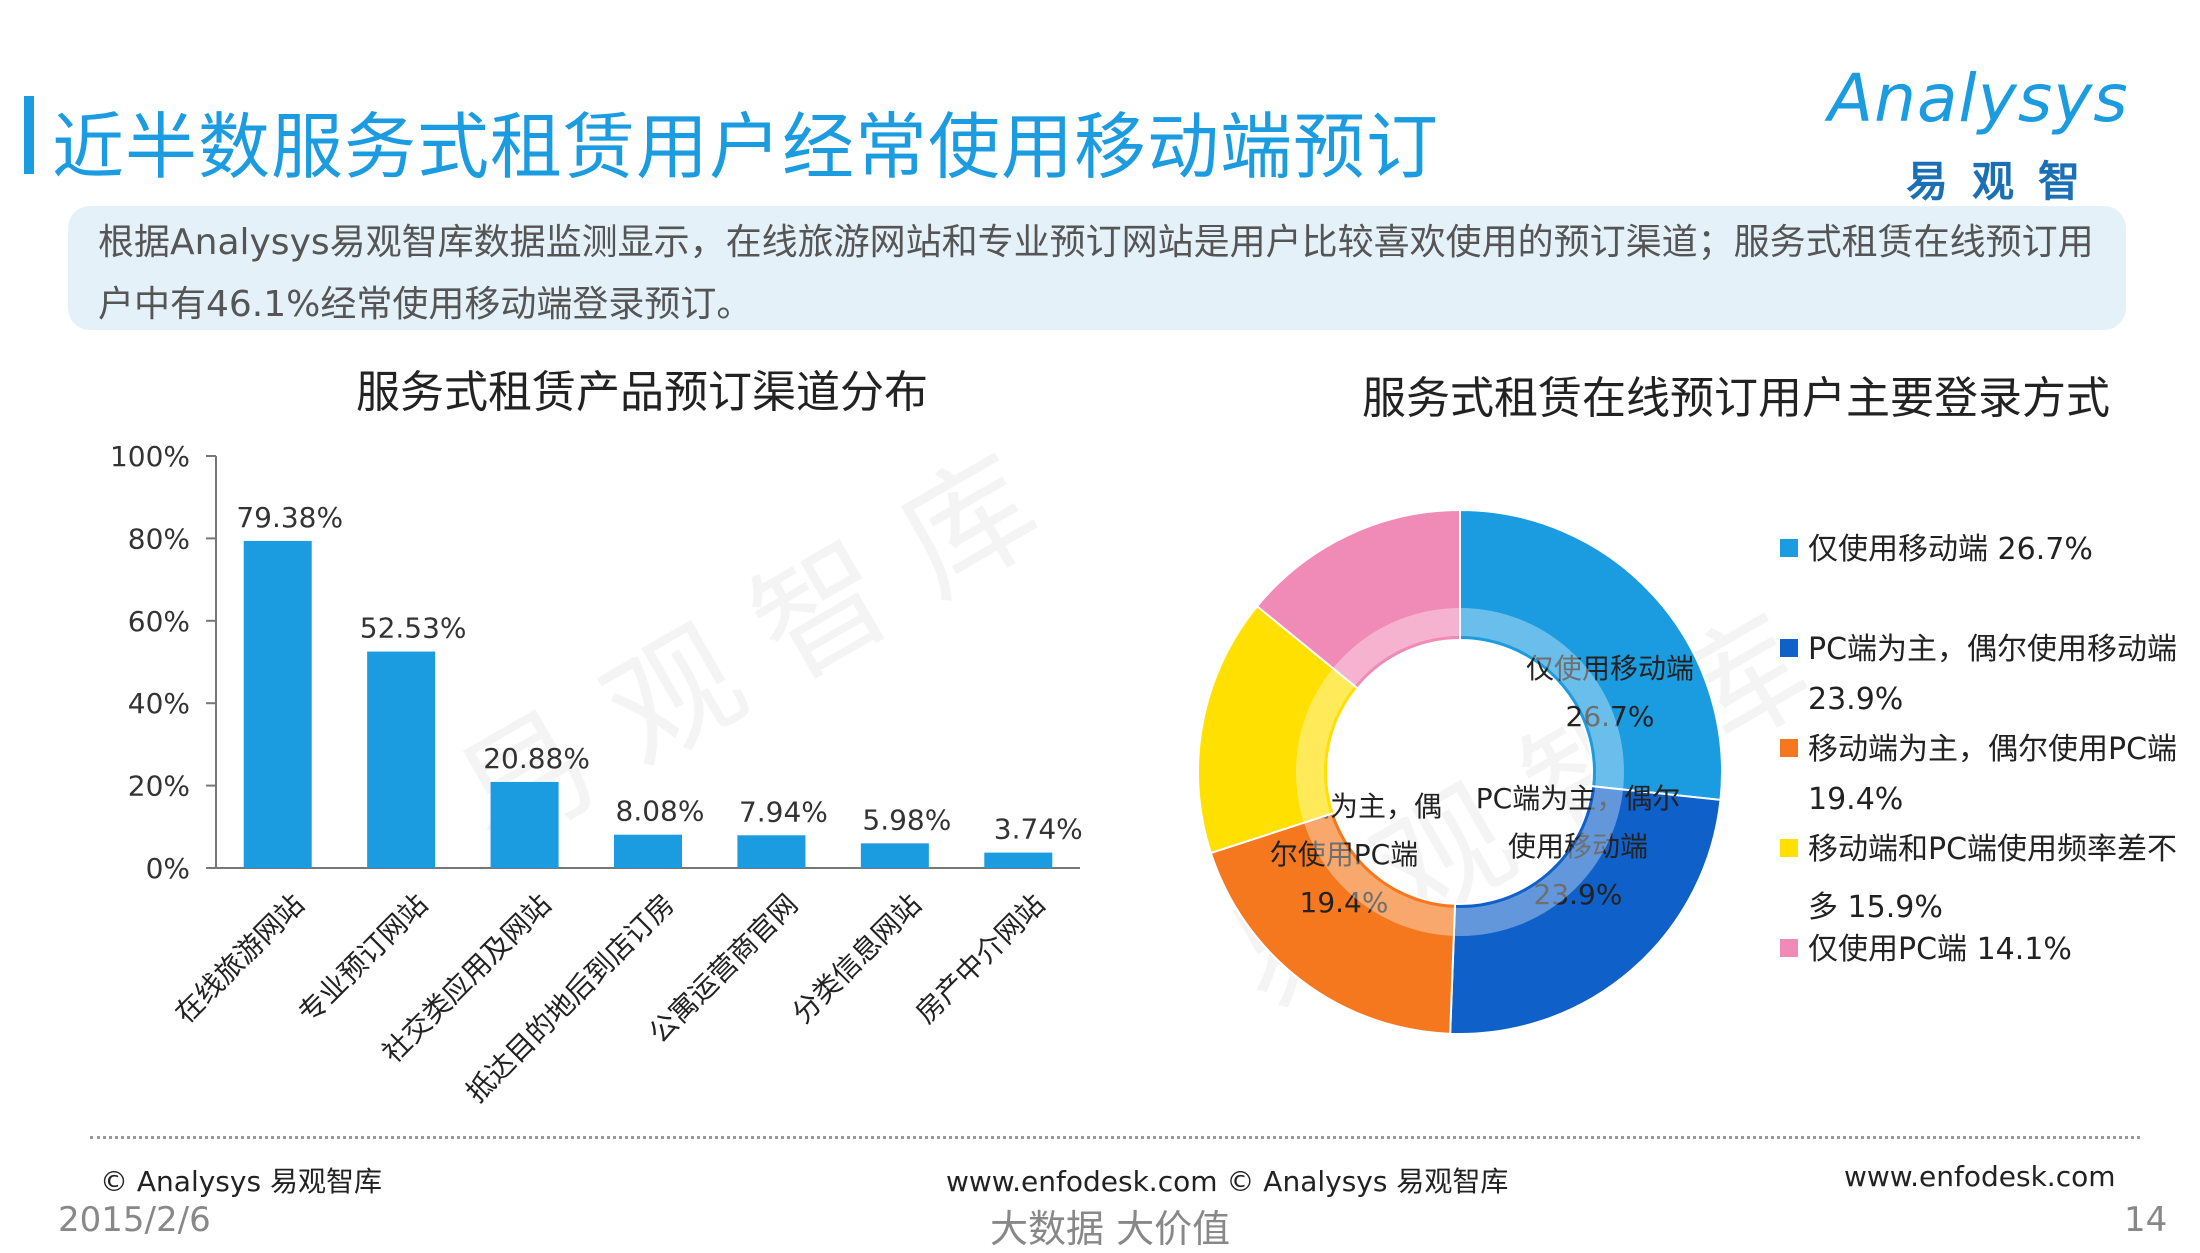  Describe the element at coordinates (1856, 699) in the screenshot. I see `legend-label-cont: 23.9%` at that location.